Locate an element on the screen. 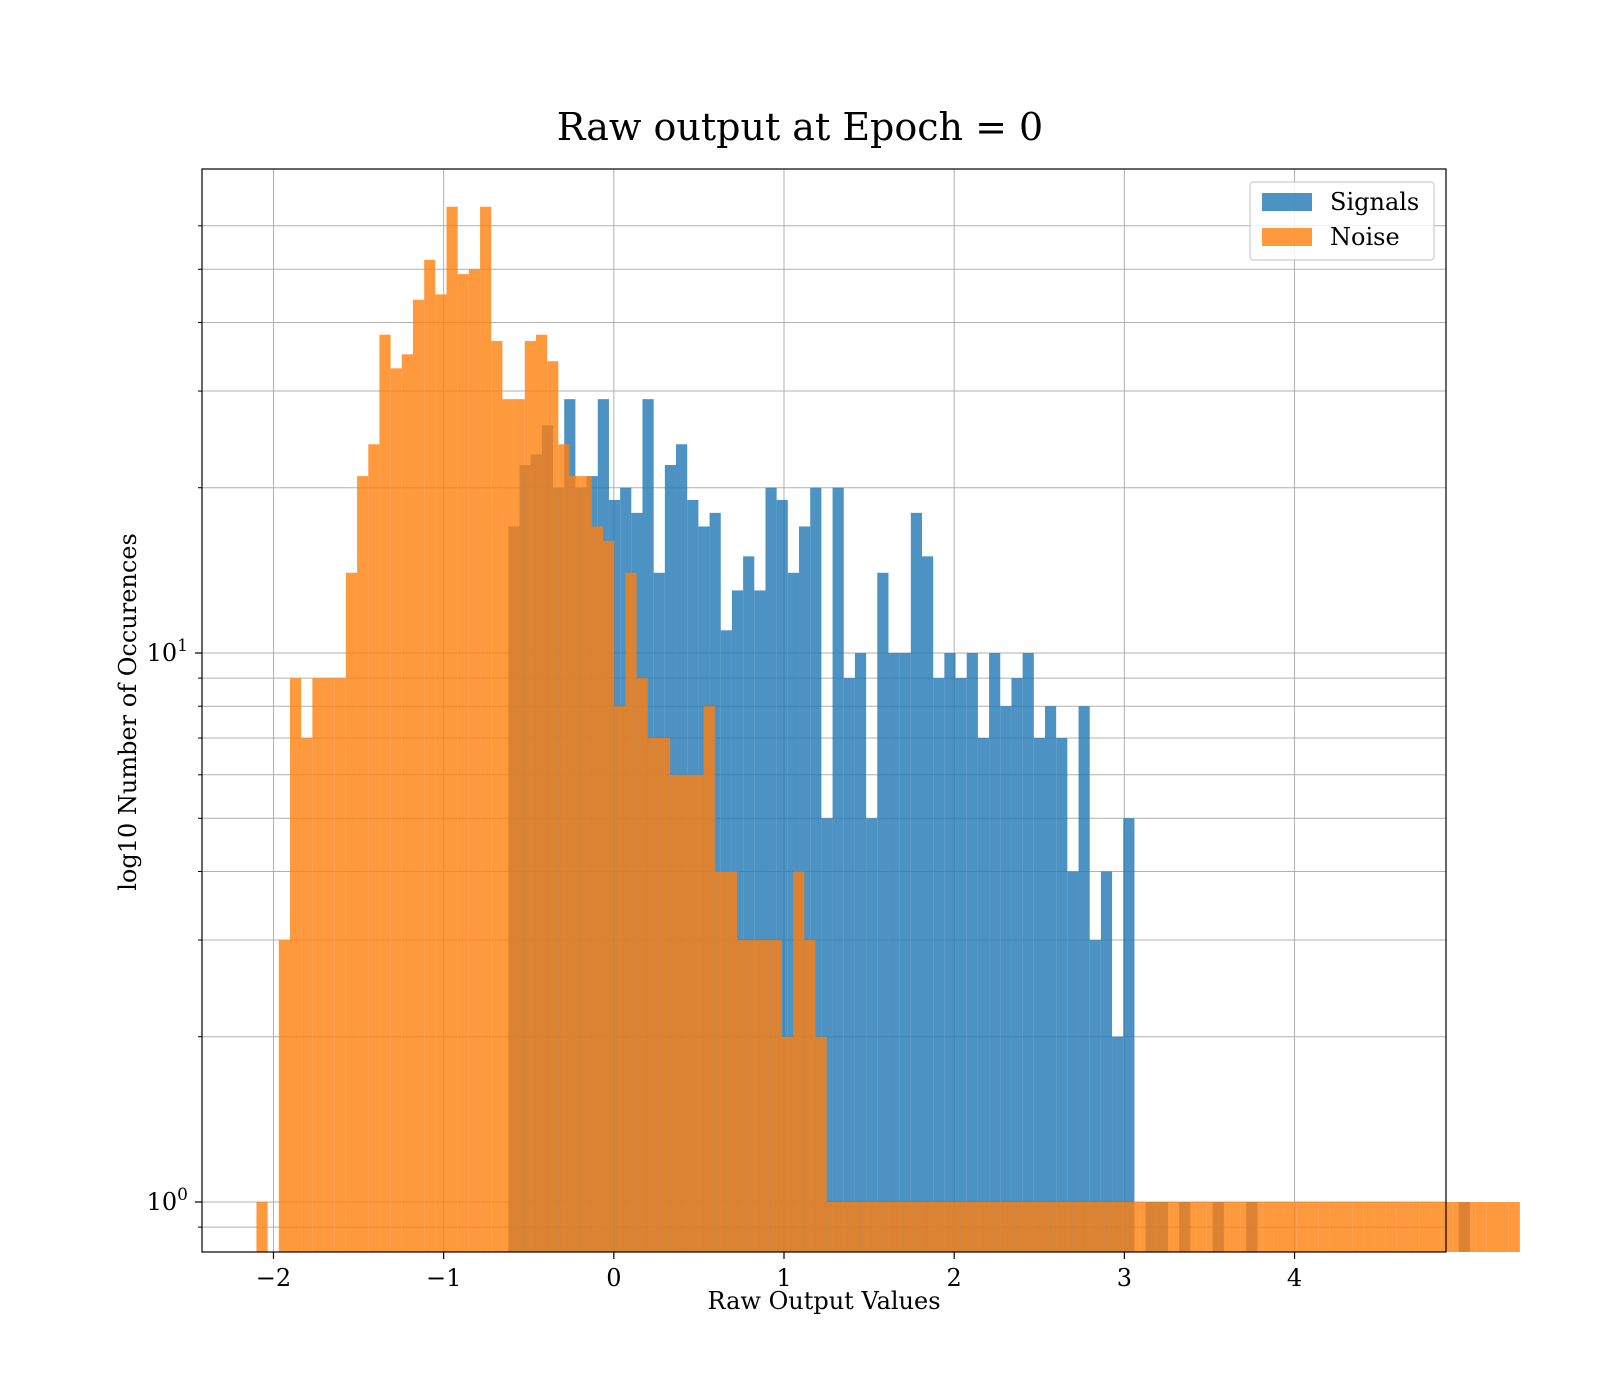 The image size is (1600, 1400). legend: Signals Noise is located at coordinates (1342, 221).